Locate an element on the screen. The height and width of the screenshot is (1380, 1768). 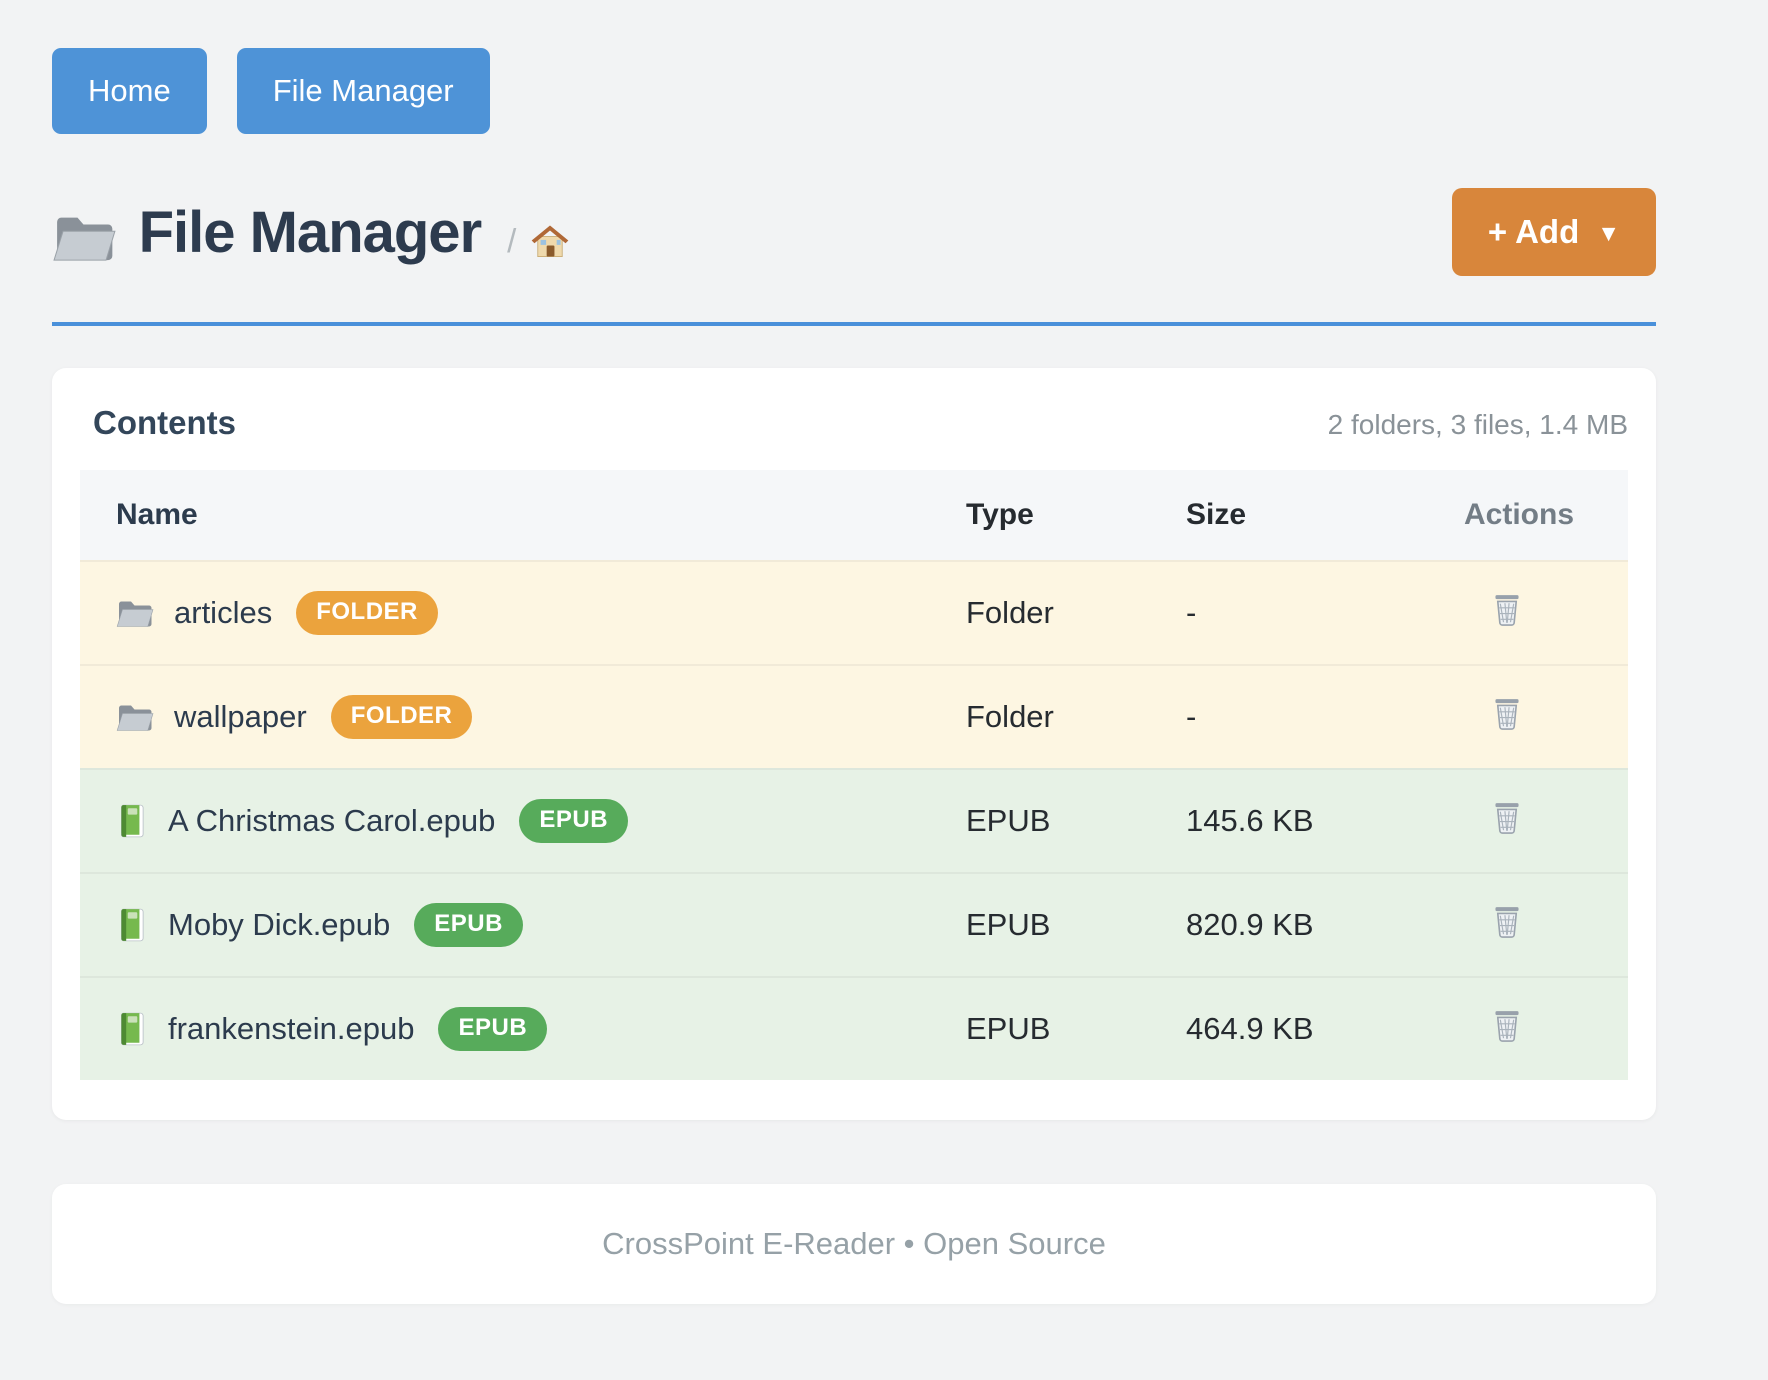
column-header-type: Type is located at coordinates (1000, 514).